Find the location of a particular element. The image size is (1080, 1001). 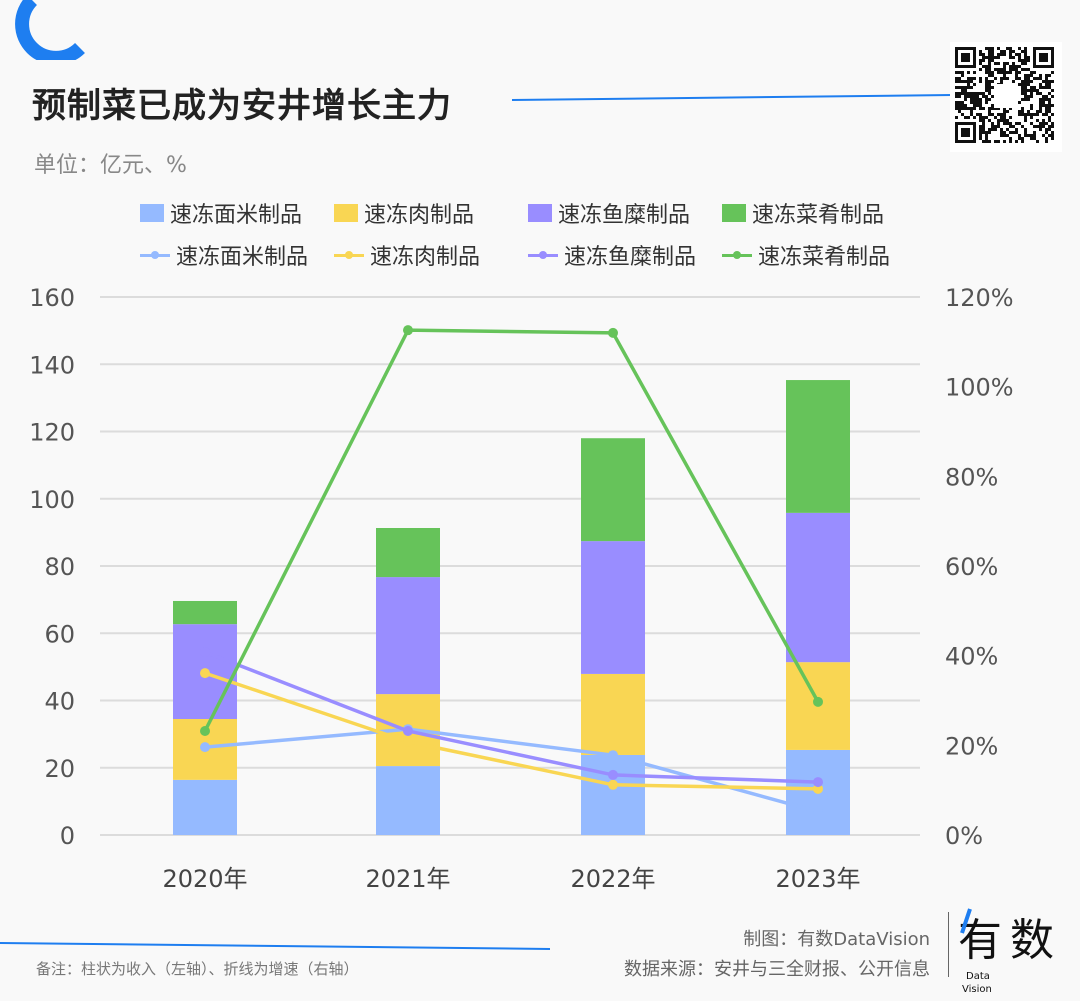

left-axis-tick: 160 is located at coordinates (52, 298).